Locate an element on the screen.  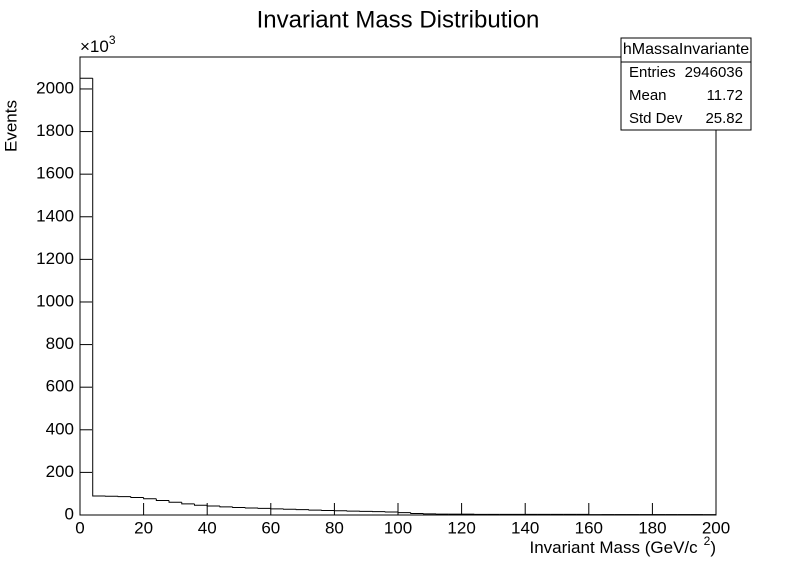
y-tick-label: 2000 is located at coordinates (55, 87).